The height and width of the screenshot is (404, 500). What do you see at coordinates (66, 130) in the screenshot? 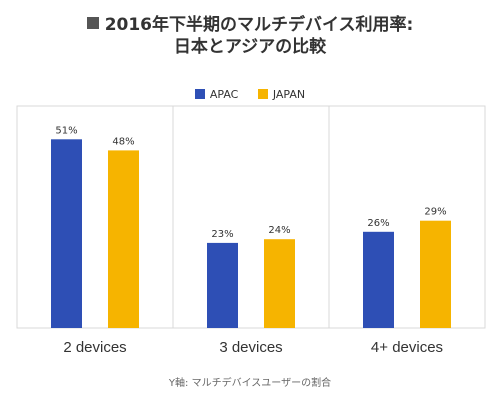
I see `data-label-apac-0: 51%` at bounding box center [66, 130].